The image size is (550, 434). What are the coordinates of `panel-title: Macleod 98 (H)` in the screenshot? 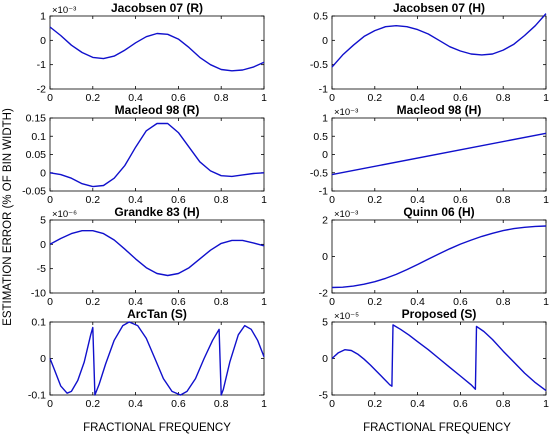 It's located at (439, 110).